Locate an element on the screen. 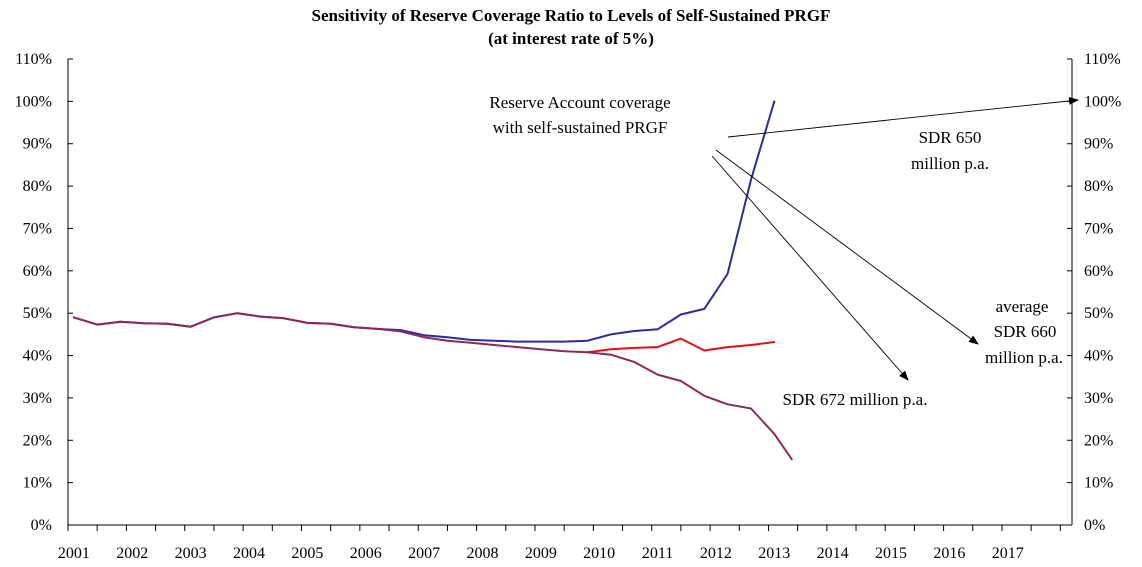 The image size is (1142, 567). y-tick-label-right: 100% is located at coordinates (1102, 101).